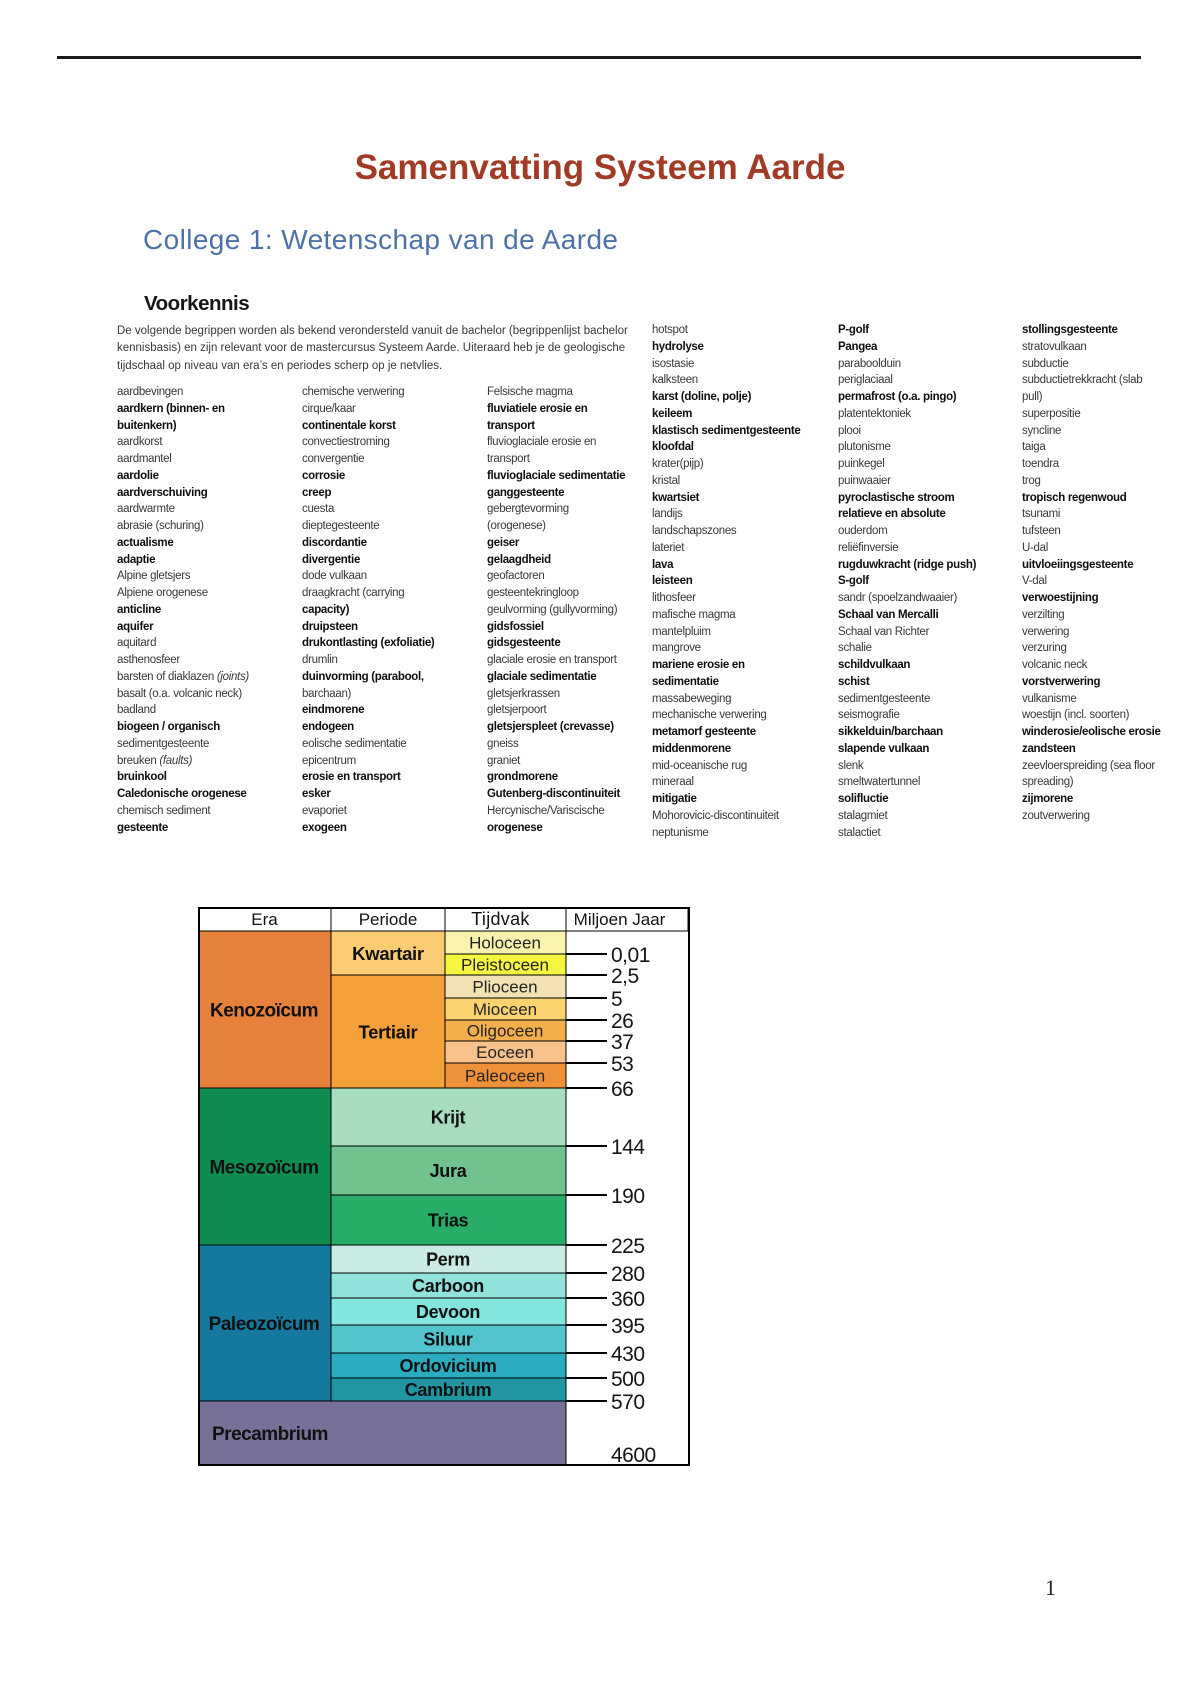  What do you see at coordinates (628, 1402) in the screenshot?
I see `svg-text: 570` at bounding box center [628, 1402].